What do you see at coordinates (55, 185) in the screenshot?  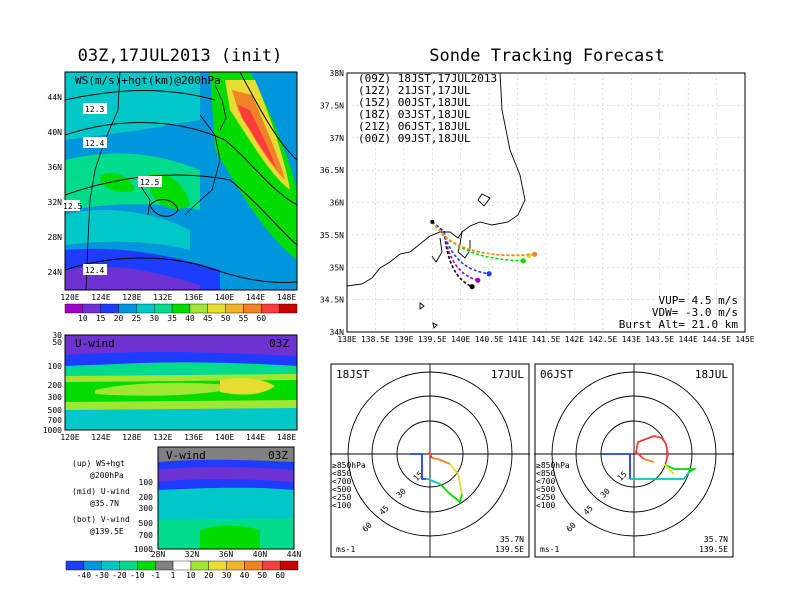 I see `map-y-ticks: 24N 28N 32N 36N 40N 44N` at bounding box center [55, 185].